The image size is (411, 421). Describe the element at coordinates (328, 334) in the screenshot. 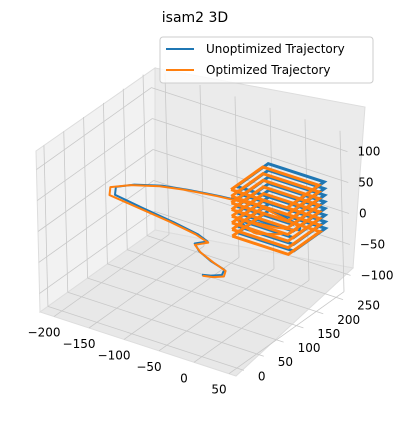

I see `y-tick-label: 150` at that location.